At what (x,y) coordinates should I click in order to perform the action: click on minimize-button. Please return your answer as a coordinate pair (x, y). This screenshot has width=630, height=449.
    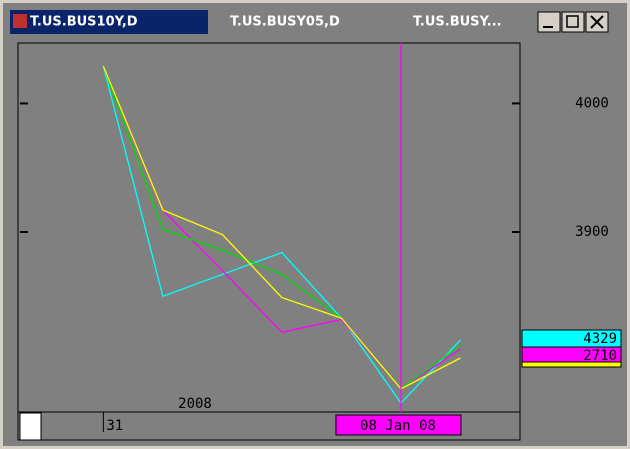
    Looking at the image, I should click on (549, 22).